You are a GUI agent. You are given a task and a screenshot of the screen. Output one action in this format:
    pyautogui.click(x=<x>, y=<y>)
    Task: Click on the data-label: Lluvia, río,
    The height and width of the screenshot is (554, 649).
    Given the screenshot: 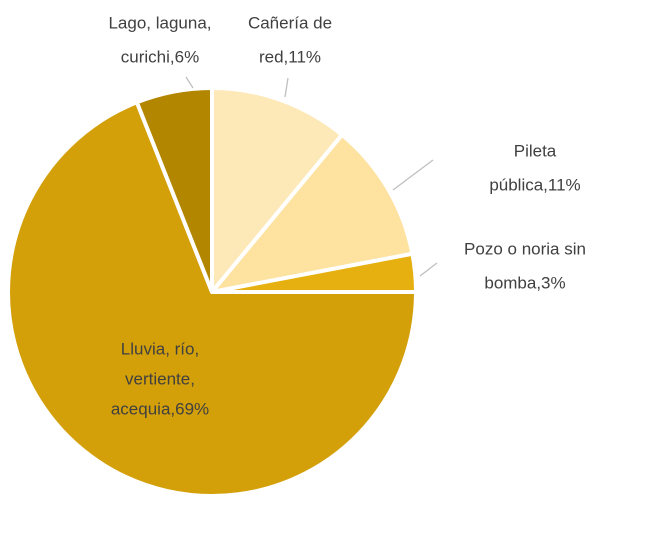 What is the action you would take?
    pyautogui.click(x=160, y=348)
    